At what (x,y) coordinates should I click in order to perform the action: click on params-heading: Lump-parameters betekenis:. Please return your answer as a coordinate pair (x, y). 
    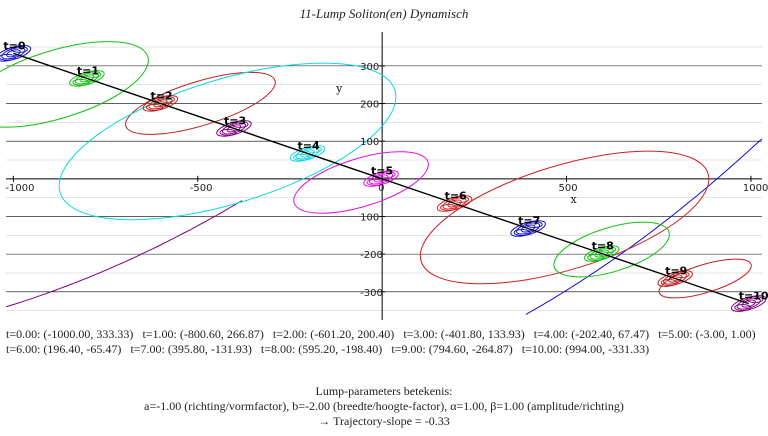
    Looking at the image, I should click on (384, 391).